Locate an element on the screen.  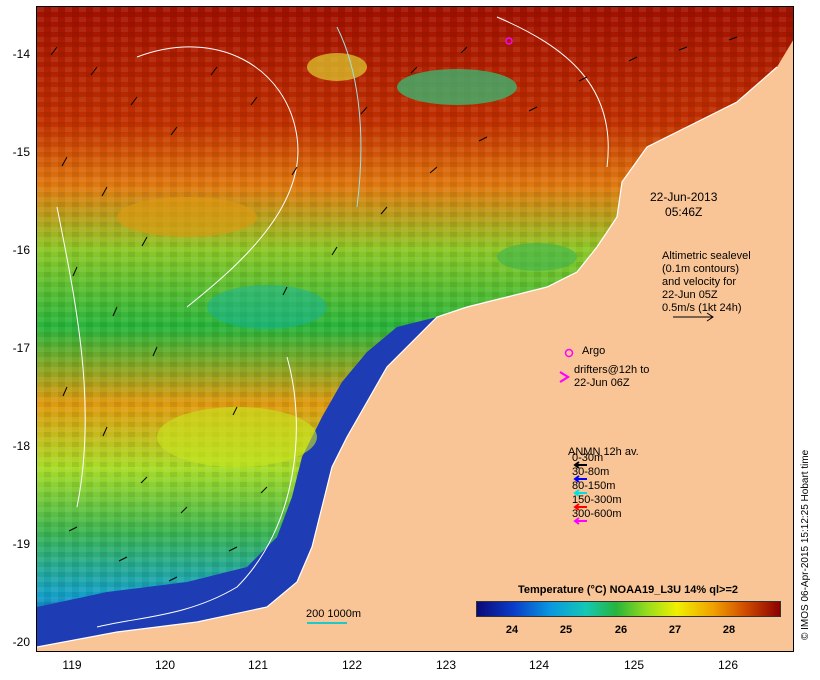
altimetry-note-line: Altimetric sealevel is located at coordinates (706, 256).